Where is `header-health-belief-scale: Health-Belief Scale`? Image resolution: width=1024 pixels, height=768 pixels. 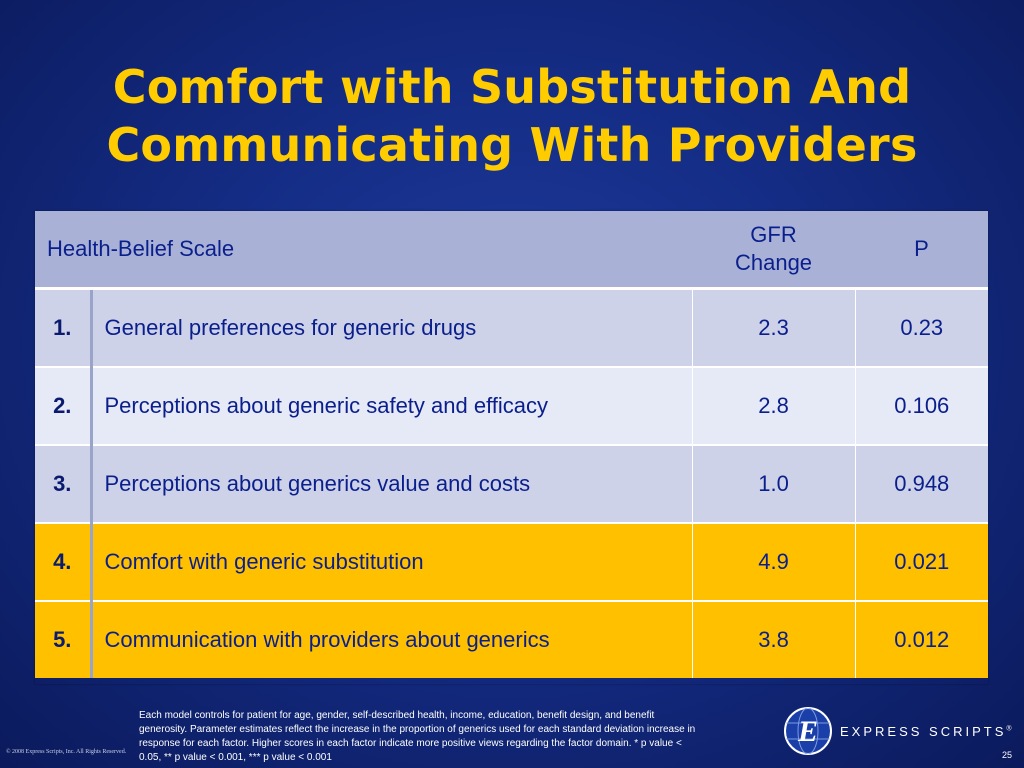
header-health-belief-scale: Health-Belief Scale is located at coordinates (364, 250).